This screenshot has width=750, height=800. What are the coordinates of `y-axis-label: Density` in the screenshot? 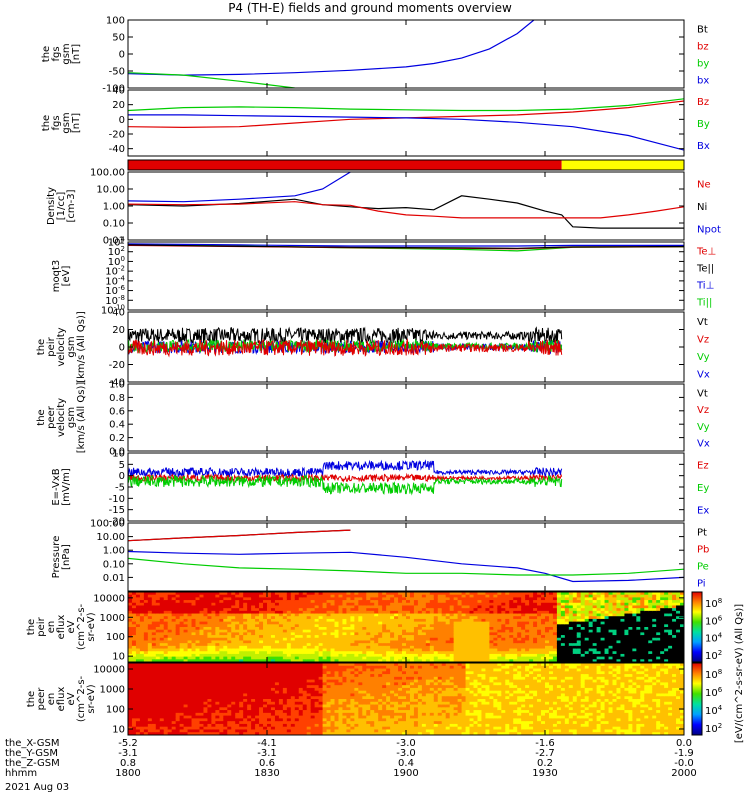 It's located at (51, 206).